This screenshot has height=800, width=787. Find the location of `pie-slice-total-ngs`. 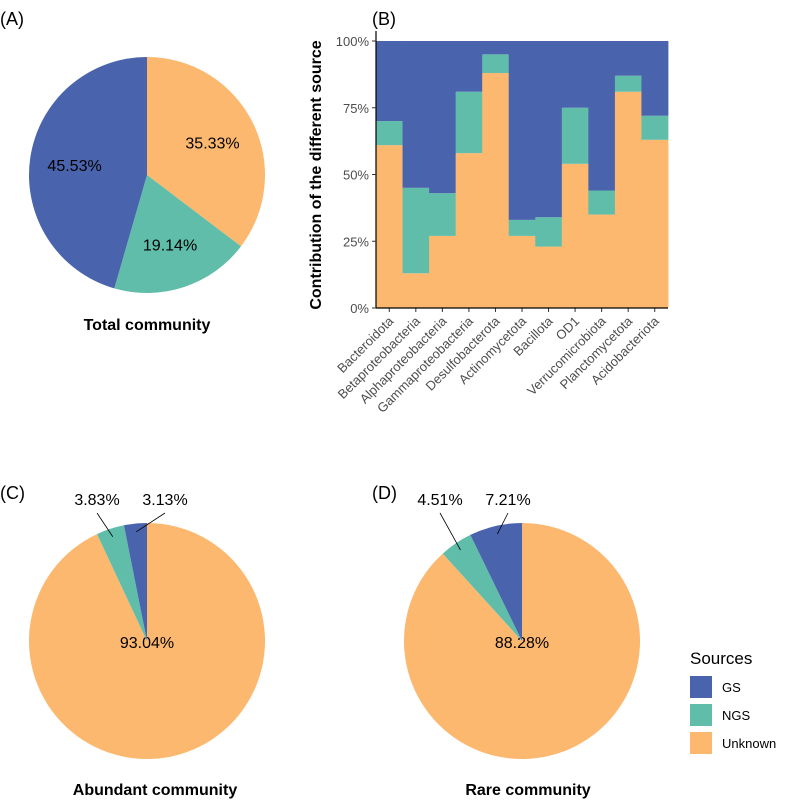

pie-slice-total-ngs is located at coordinates (178, 234).